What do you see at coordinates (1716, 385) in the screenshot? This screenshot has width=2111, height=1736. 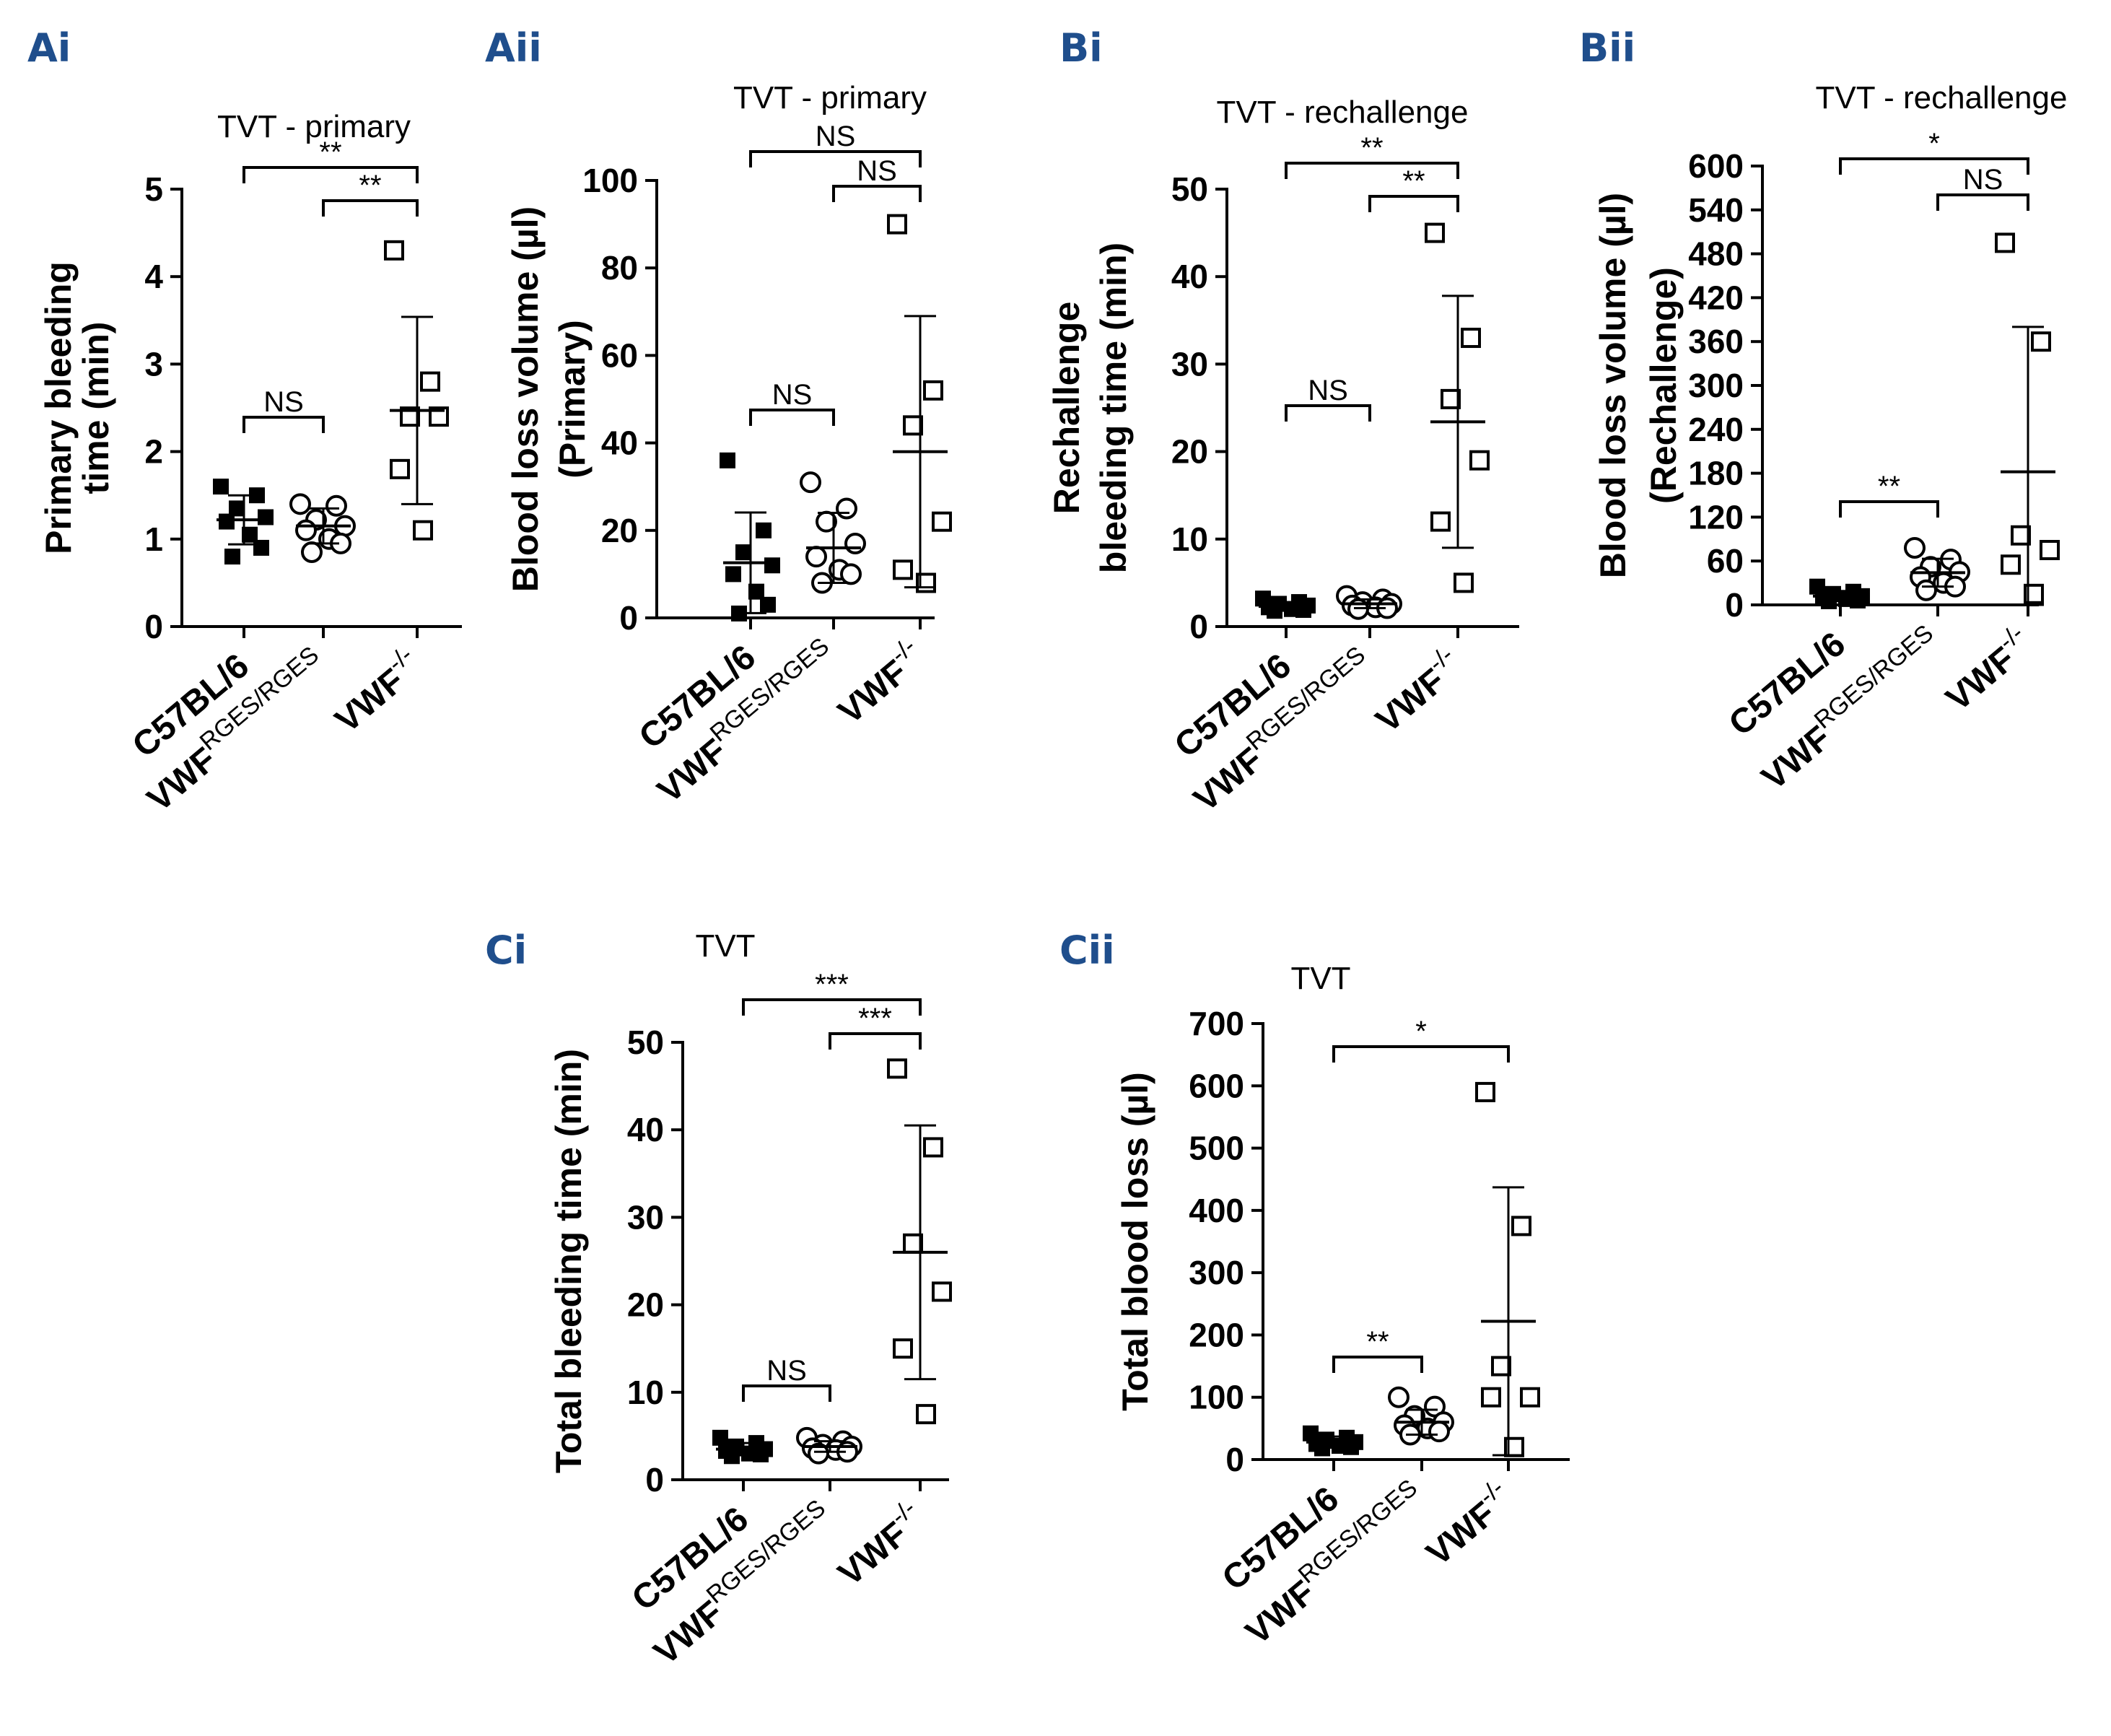 I see `y-tick-label: 300` at bounding box center [1716, 385].